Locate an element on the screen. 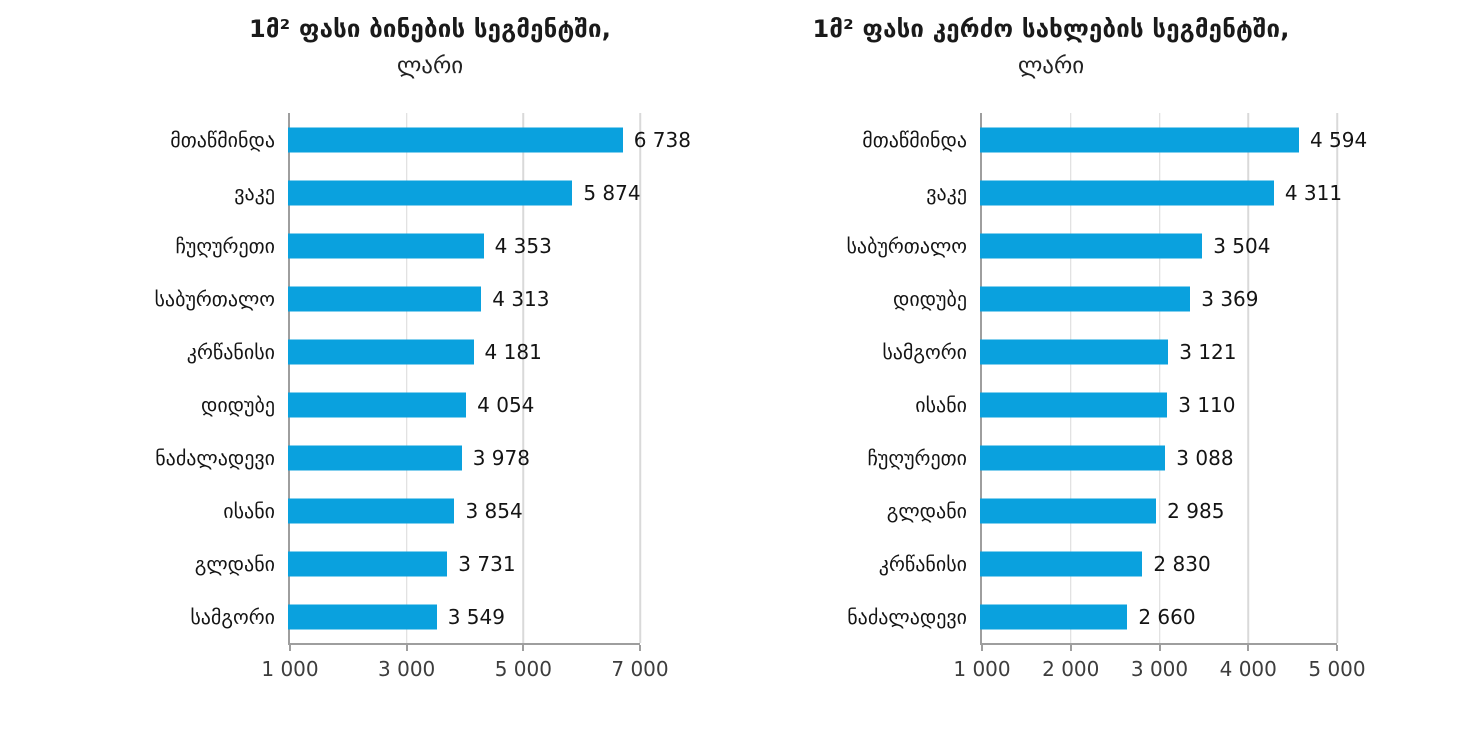  value-label: 3 088 is located at coordinates (1205, 457).